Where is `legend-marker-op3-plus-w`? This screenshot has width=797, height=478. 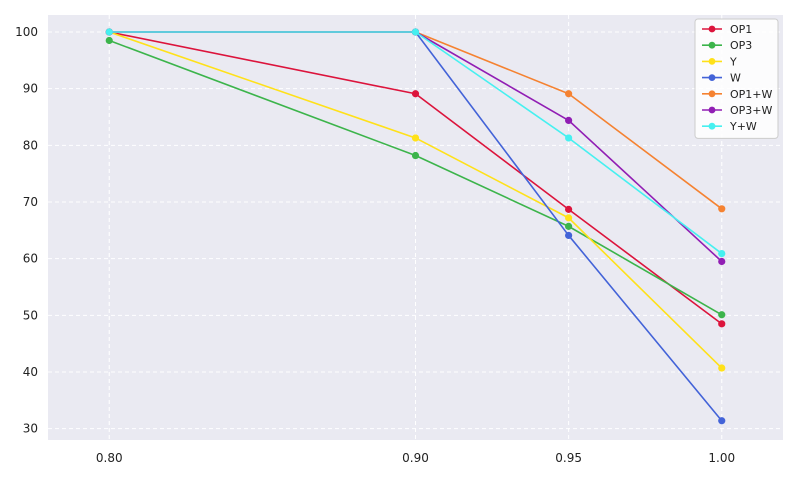
legend-marker-op3-plus-w is located at coordinates (712, 110).